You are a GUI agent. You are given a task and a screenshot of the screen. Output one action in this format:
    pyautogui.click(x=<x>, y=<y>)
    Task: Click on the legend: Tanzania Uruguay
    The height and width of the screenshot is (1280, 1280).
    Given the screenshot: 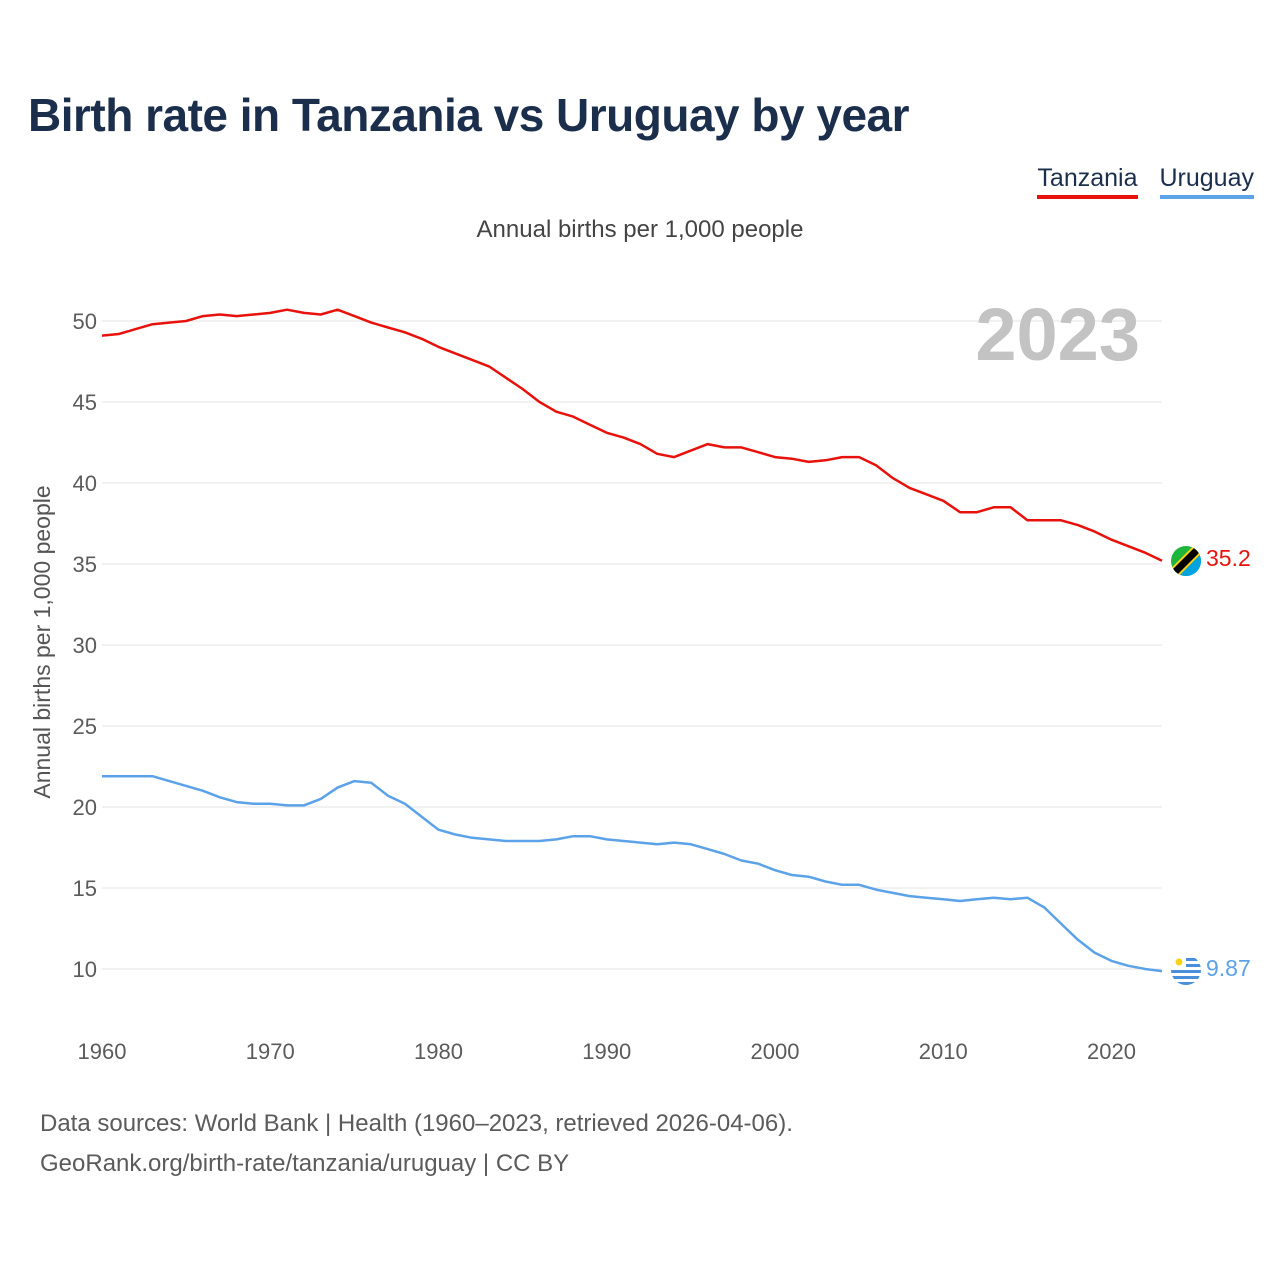 What is the action you would take?
    pyautogui.click(x=1145, y=181)
    